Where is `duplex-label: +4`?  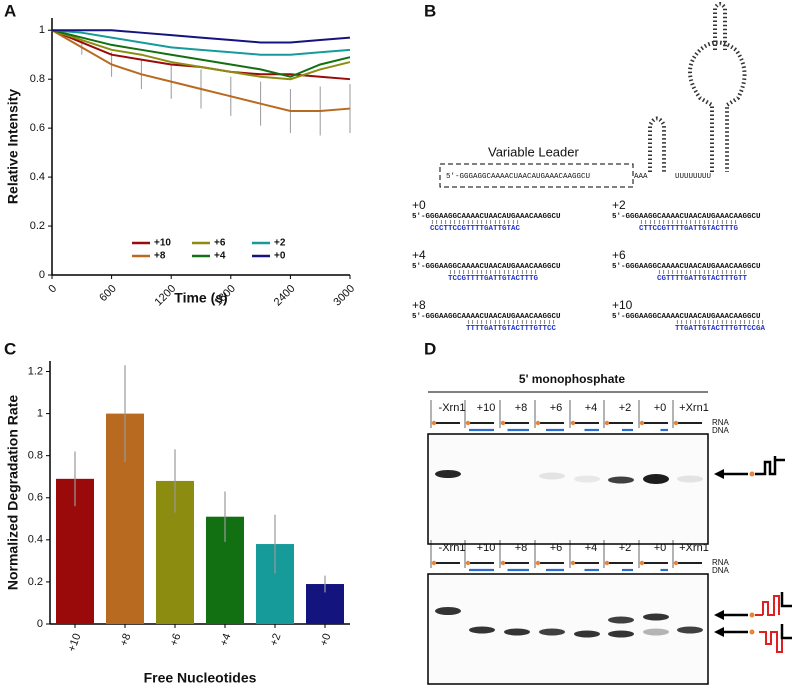
duplex-label: +4 is located at coordinates (419, 255).